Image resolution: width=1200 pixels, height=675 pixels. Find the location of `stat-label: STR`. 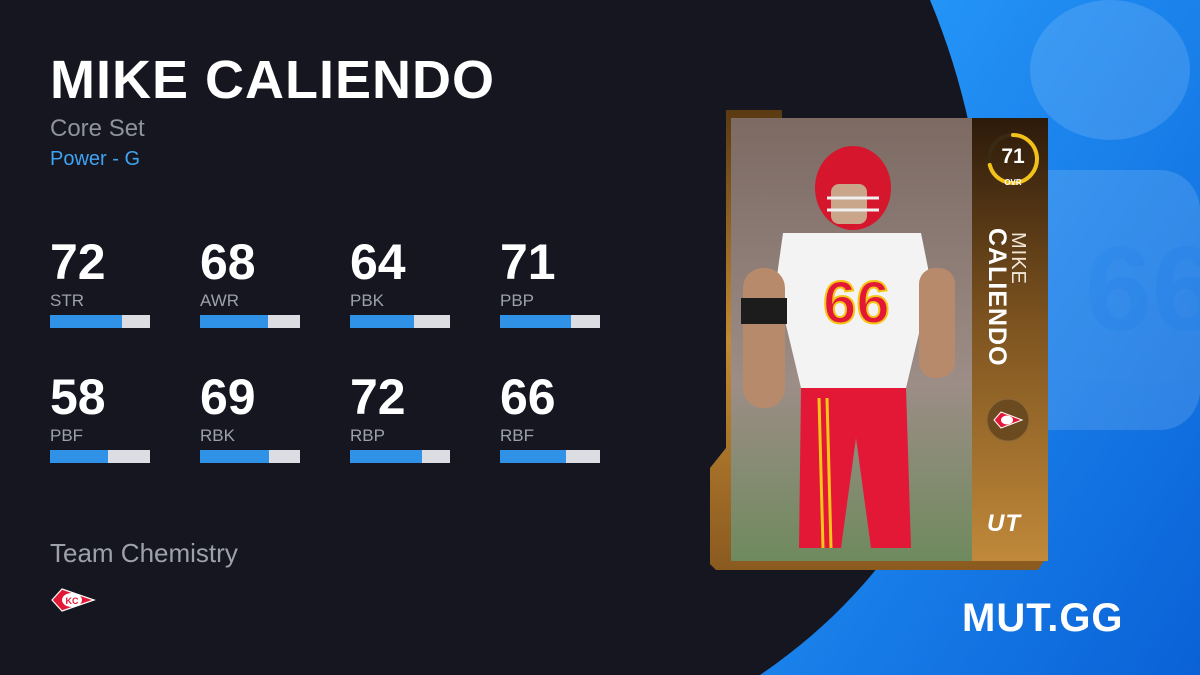

stat-label: STR is located at coordinates (67, 300).